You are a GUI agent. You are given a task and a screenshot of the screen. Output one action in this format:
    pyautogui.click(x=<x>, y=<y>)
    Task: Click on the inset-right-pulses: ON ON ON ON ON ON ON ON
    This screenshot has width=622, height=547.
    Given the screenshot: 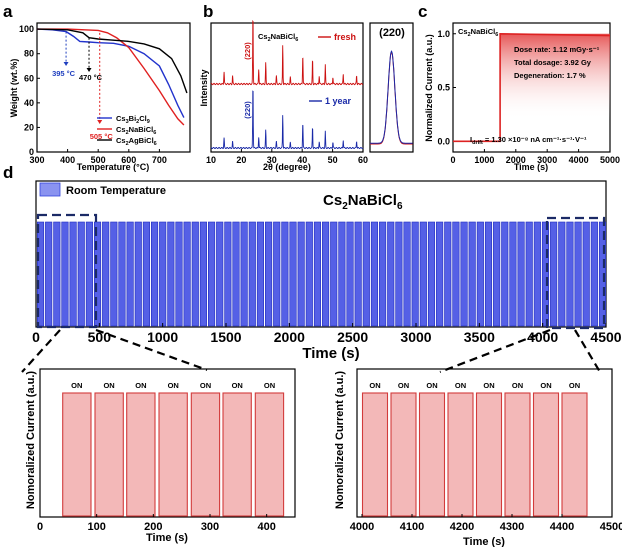 What is the action you would take?
    pyautogui.click(x=474, y=449)
    